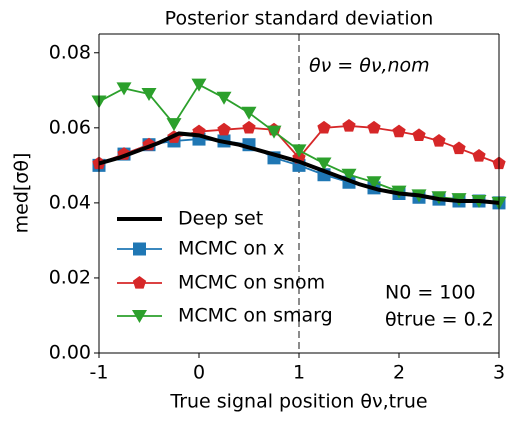 The height and width of the screenshot is (425, 515). Describe the element at coordinates (430, 293) in the screenshot. I see `annotation: N0 = 100` at that location.